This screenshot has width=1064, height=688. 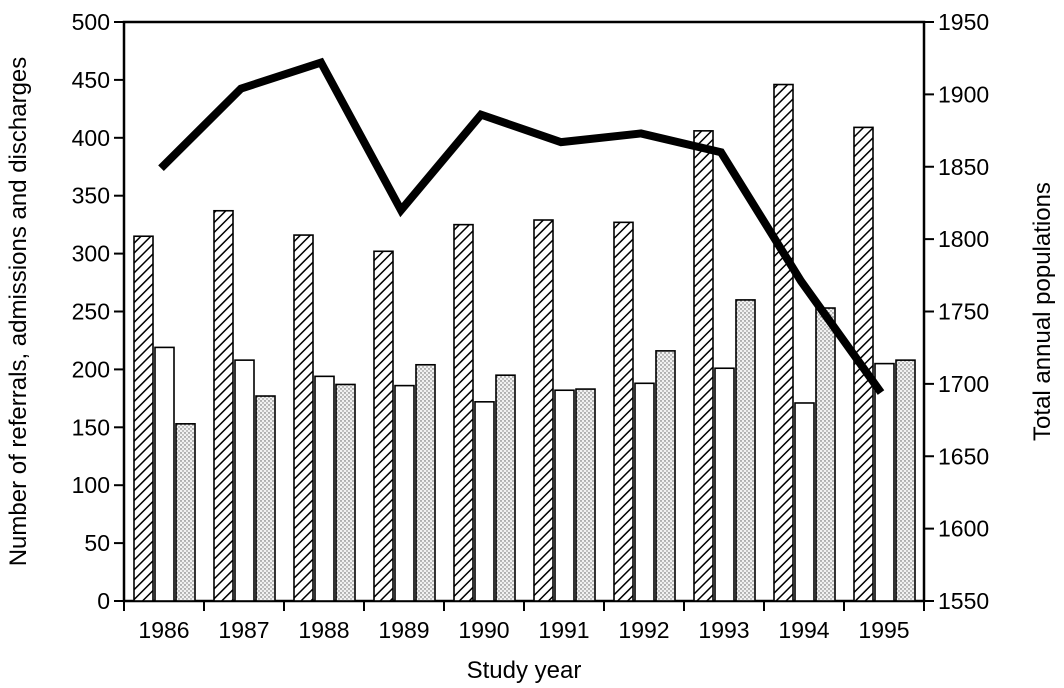 I want to click on left-tick-label-50: 50, so click(x=97, y=543).